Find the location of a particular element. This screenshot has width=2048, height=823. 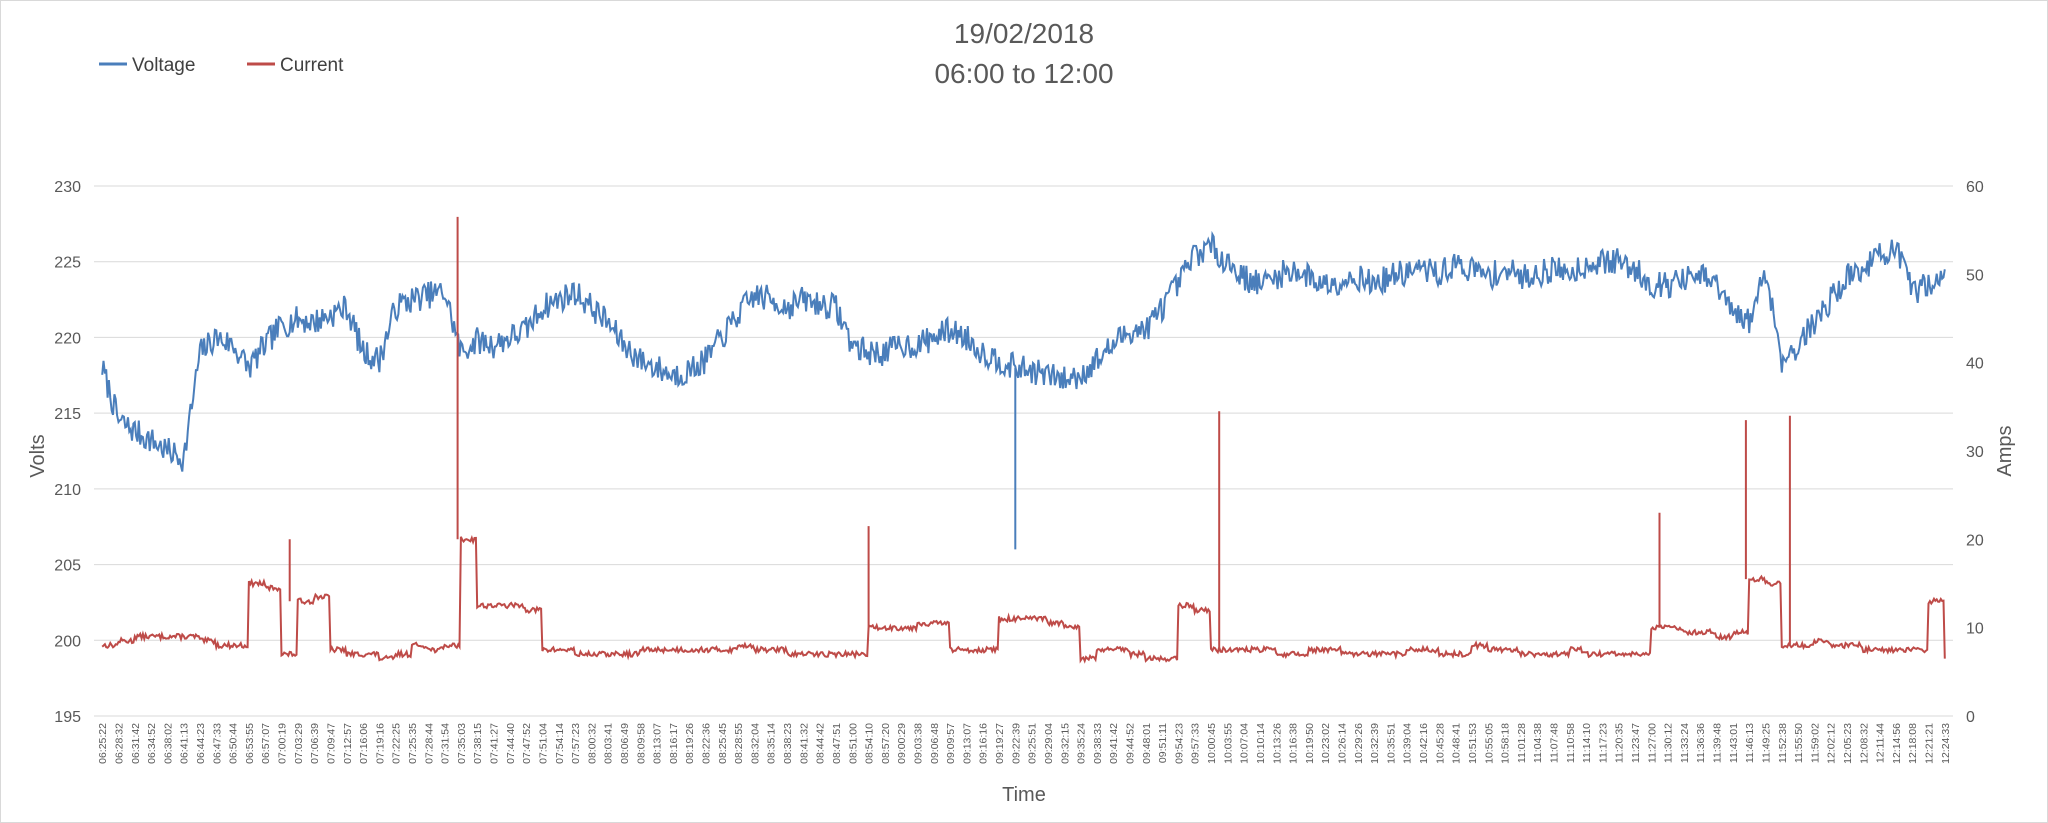

x-tick-label: 07:35:03 is located at coordinates (462, 743).